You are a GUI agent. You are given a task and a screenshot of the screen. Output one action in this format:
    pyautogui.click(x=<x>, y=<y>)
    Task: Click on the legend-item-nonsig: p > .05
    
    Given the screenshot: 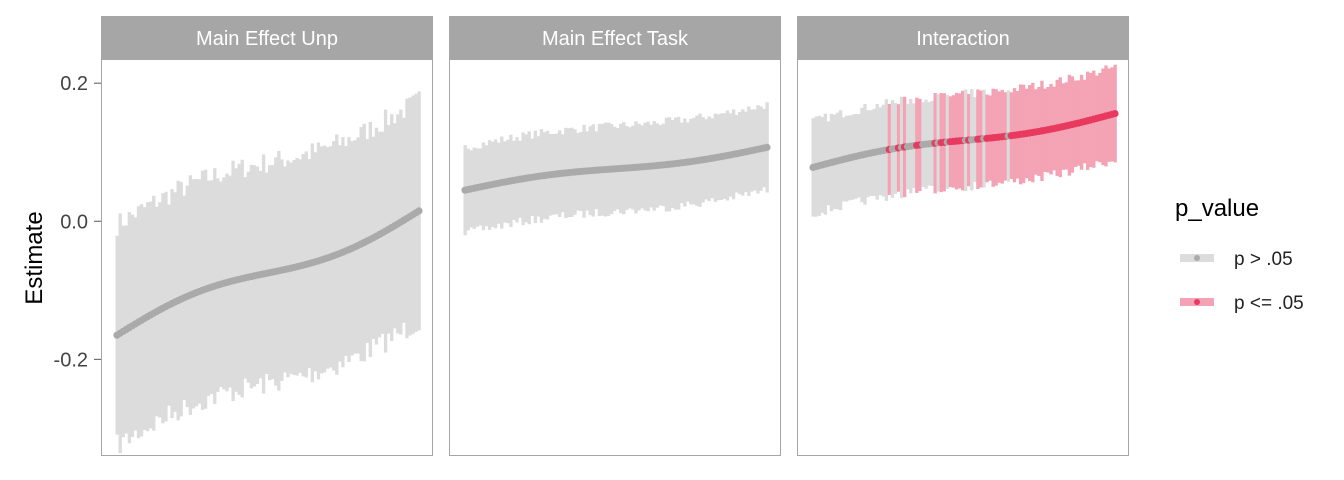 What is the action you would take?
    pyautogui.click(x=1236, y=259)
    